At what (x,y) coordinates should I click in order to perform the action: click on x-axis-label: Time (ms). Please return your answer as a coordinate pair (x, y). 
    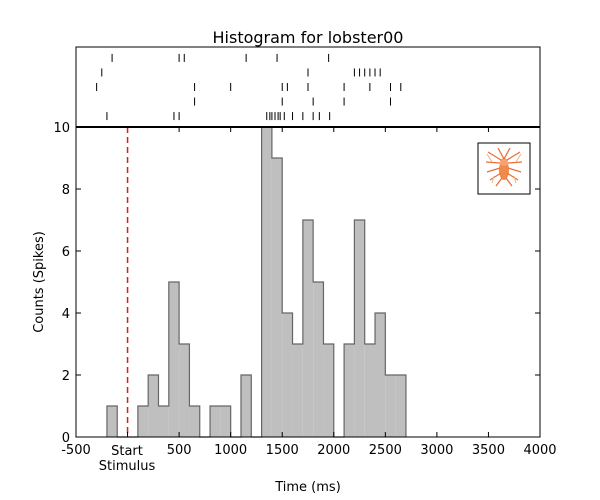
    Looking at the image, I should click on (307, 487).